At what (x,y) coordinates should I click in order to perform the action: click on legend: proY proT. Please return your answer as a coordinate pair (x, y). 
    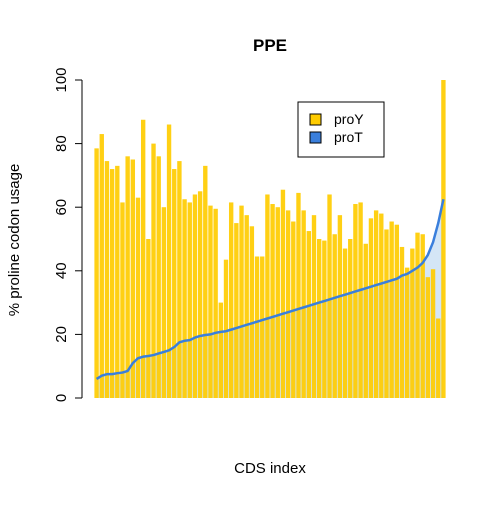
    Looking at the image, I should click on (341, 129).